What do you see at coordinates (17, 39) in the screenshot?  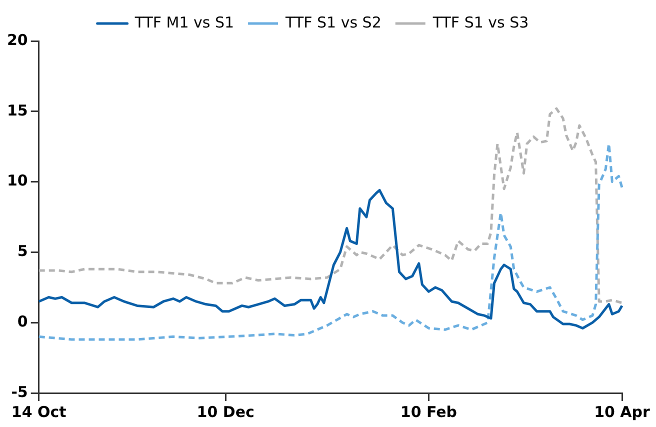 I see `y-tick-label: 20` at bounding box center [17, 39].